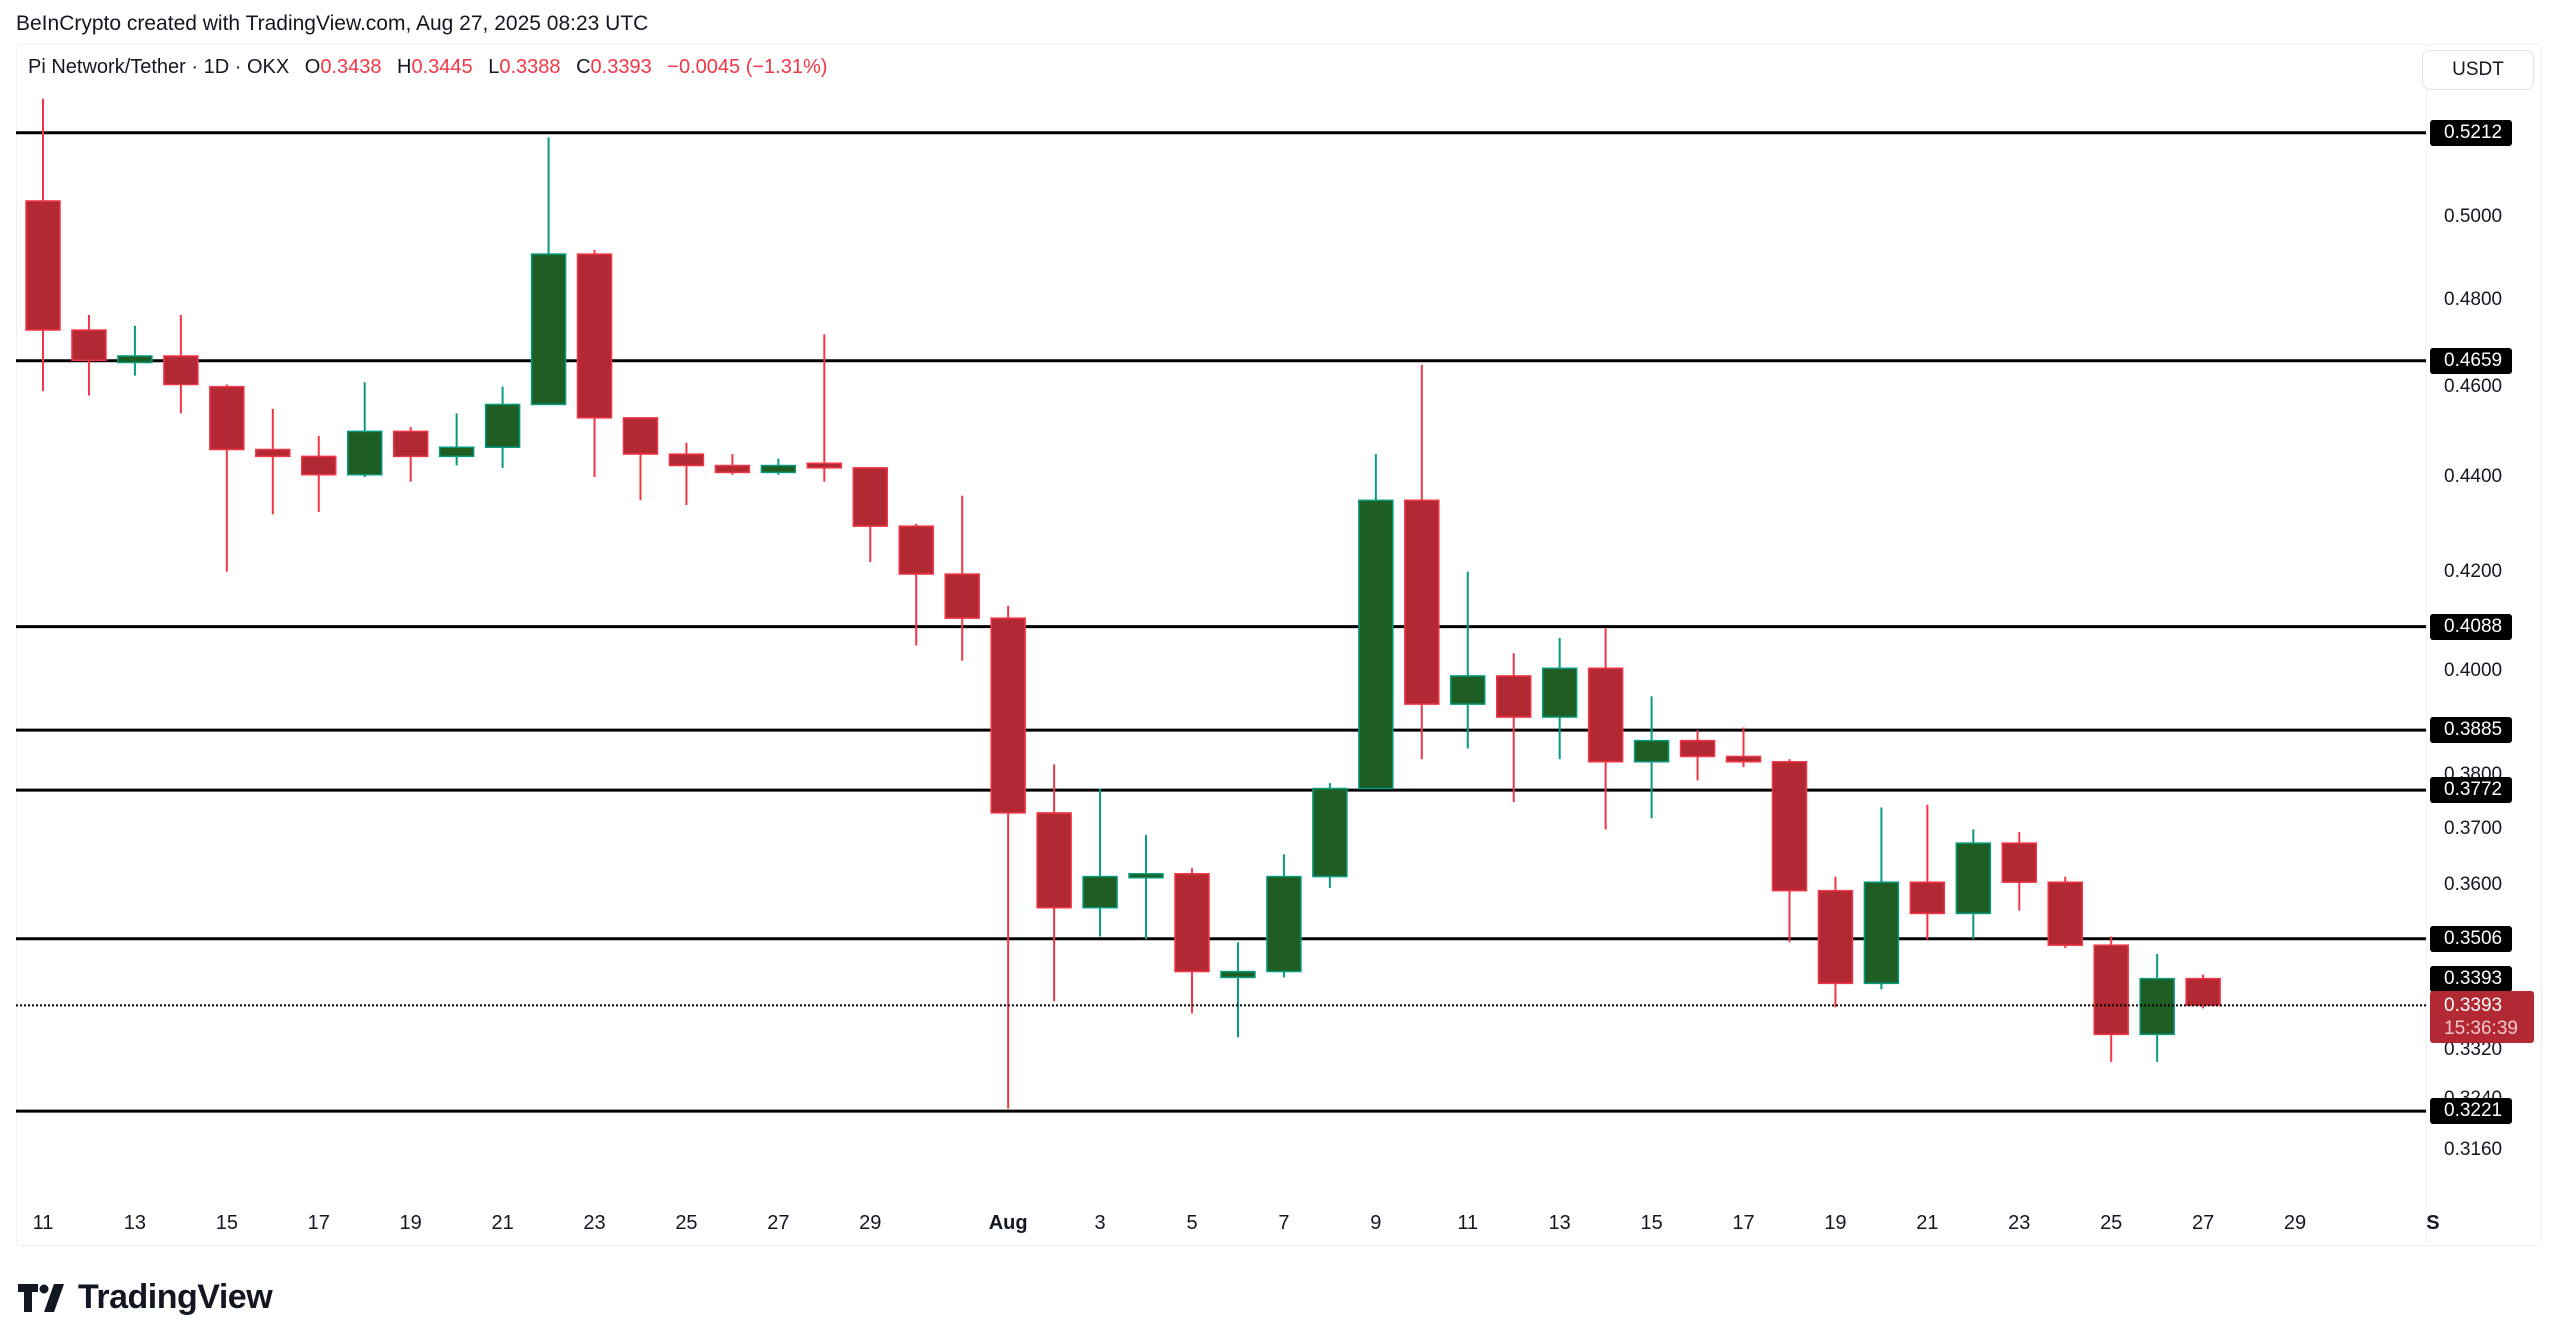 Image resolution: width=2560 pixels, height=1342 pixels. I want to click on open-value: 0.3438, so click(351, 67).